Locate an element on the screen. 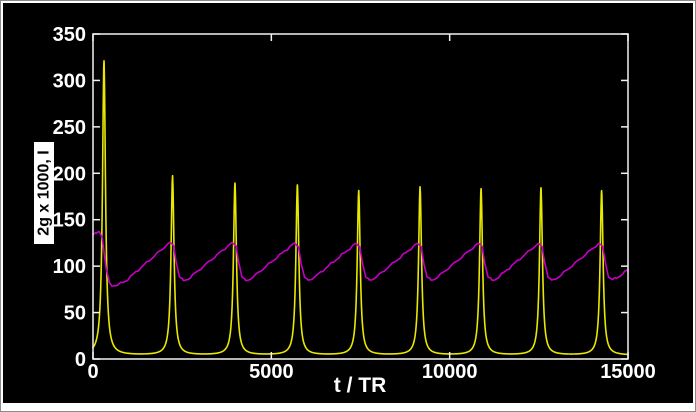 The height and width of the screenshot is (412, 696). x-axis-label: t / TR is located at coordinates (360, 385).